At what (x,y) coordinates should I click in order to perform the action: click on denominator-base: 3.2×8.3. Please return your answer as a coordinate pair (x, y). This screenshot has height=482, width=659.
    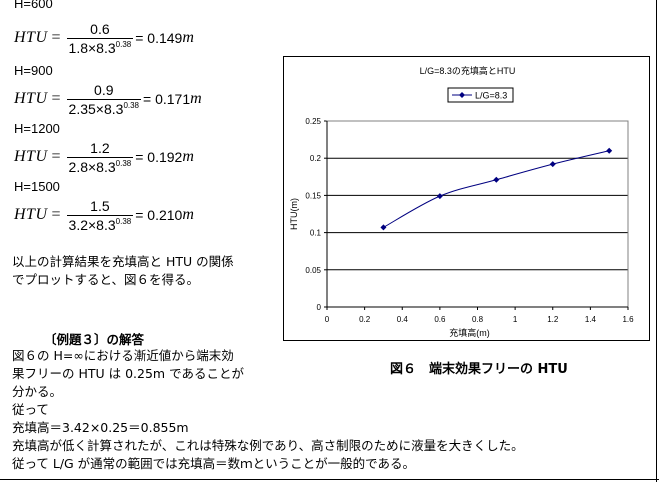
    Looking at the image, I should click on (92, 224).